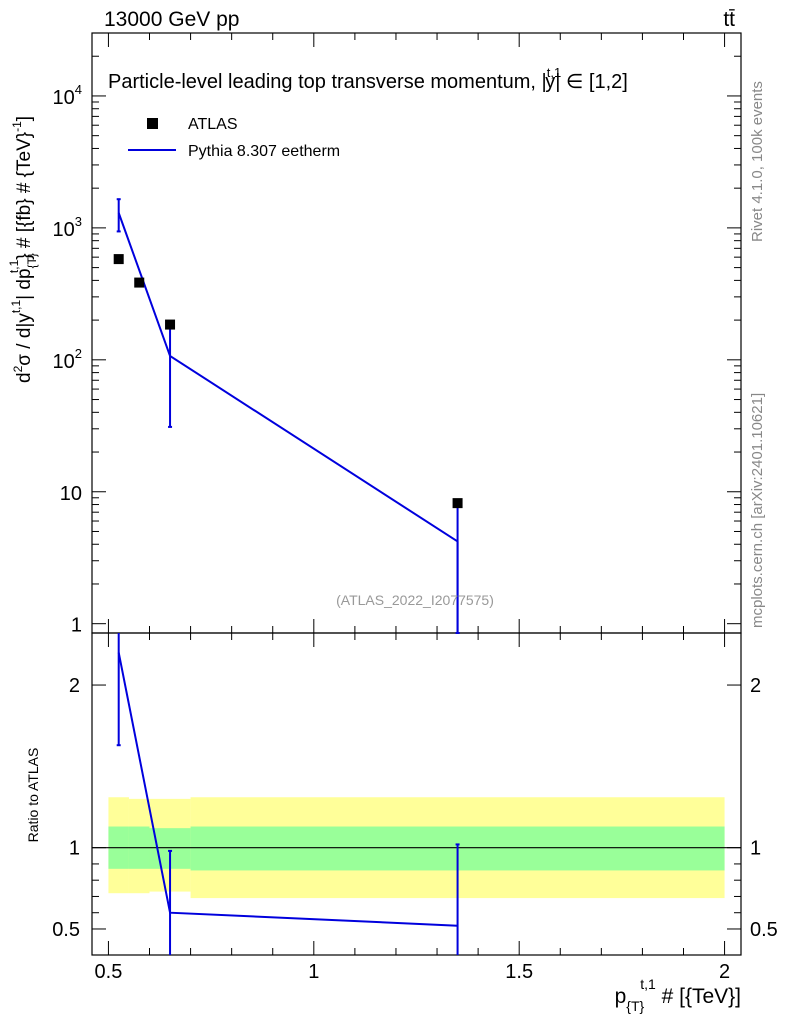  I want to click on ratio-plot-data, so click(288, 794).